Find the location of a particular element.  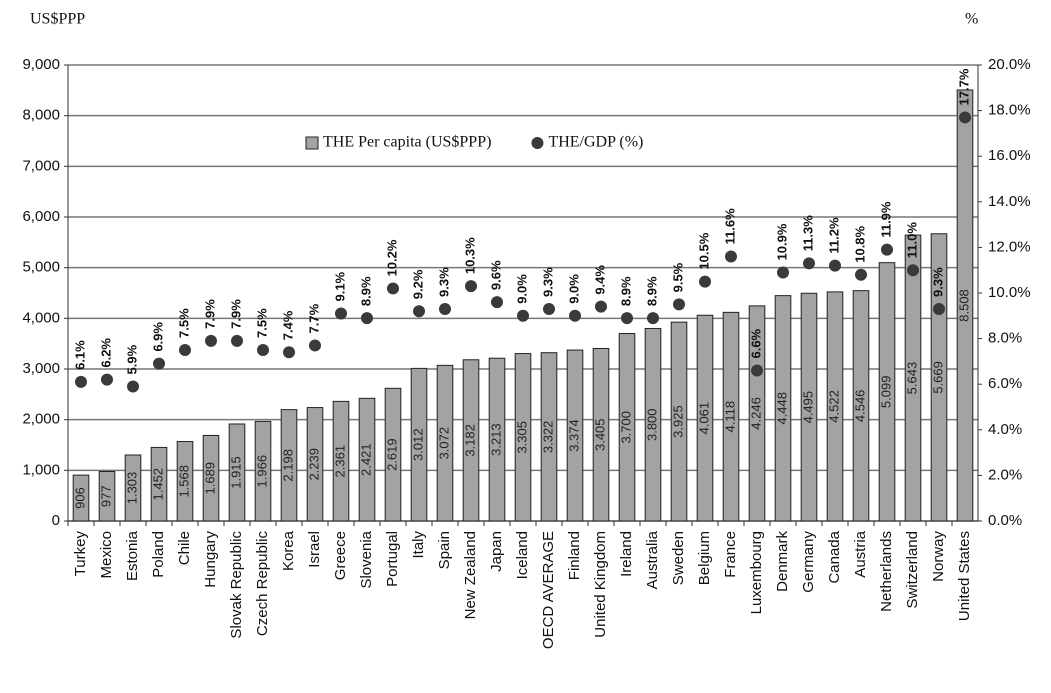

bar-value-label: 3.182 is located at coordinates (469, 440).